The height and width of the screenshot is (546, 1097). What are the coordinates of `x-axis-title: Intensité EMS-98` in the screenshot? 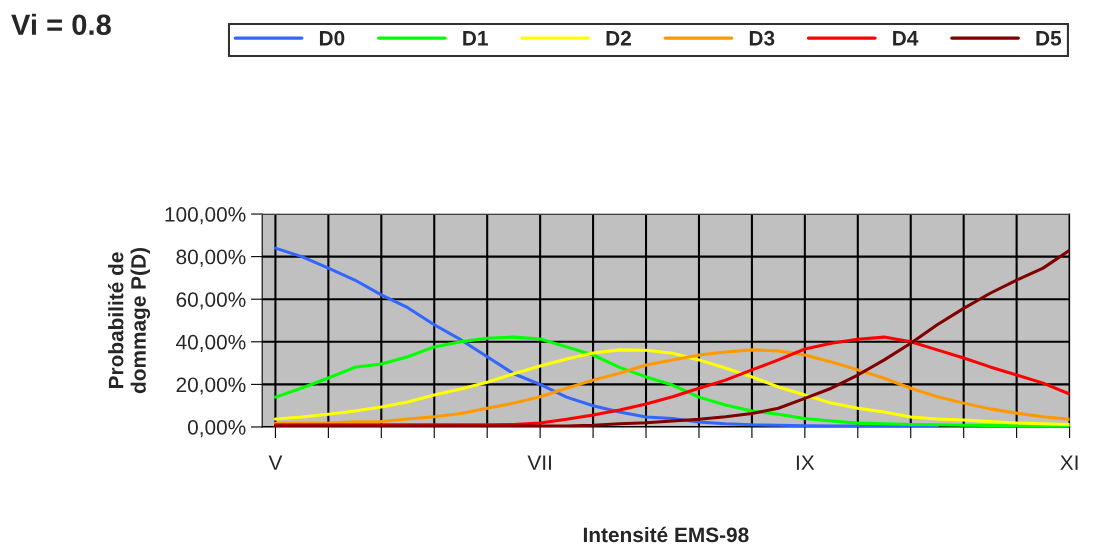 It's located at (666, 534).